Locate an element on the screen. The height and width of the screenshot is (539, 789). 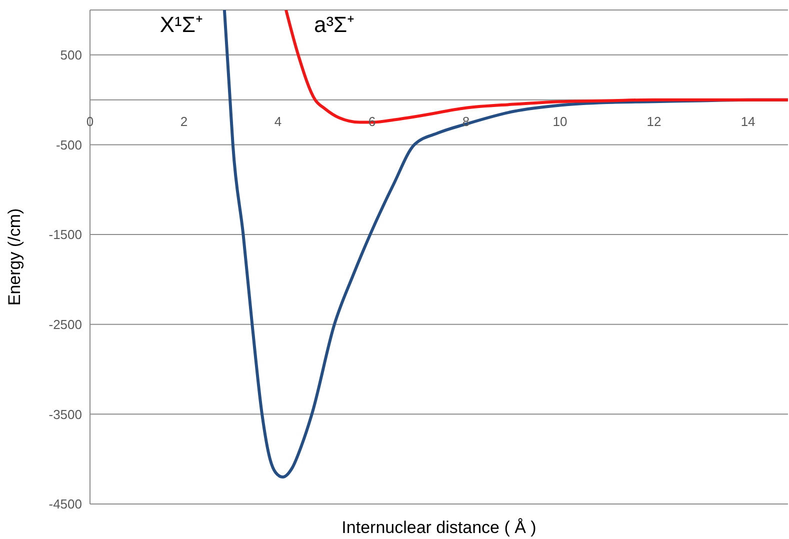
y-axis-title: Energy (/cm) is located at coordinates (14, 257).